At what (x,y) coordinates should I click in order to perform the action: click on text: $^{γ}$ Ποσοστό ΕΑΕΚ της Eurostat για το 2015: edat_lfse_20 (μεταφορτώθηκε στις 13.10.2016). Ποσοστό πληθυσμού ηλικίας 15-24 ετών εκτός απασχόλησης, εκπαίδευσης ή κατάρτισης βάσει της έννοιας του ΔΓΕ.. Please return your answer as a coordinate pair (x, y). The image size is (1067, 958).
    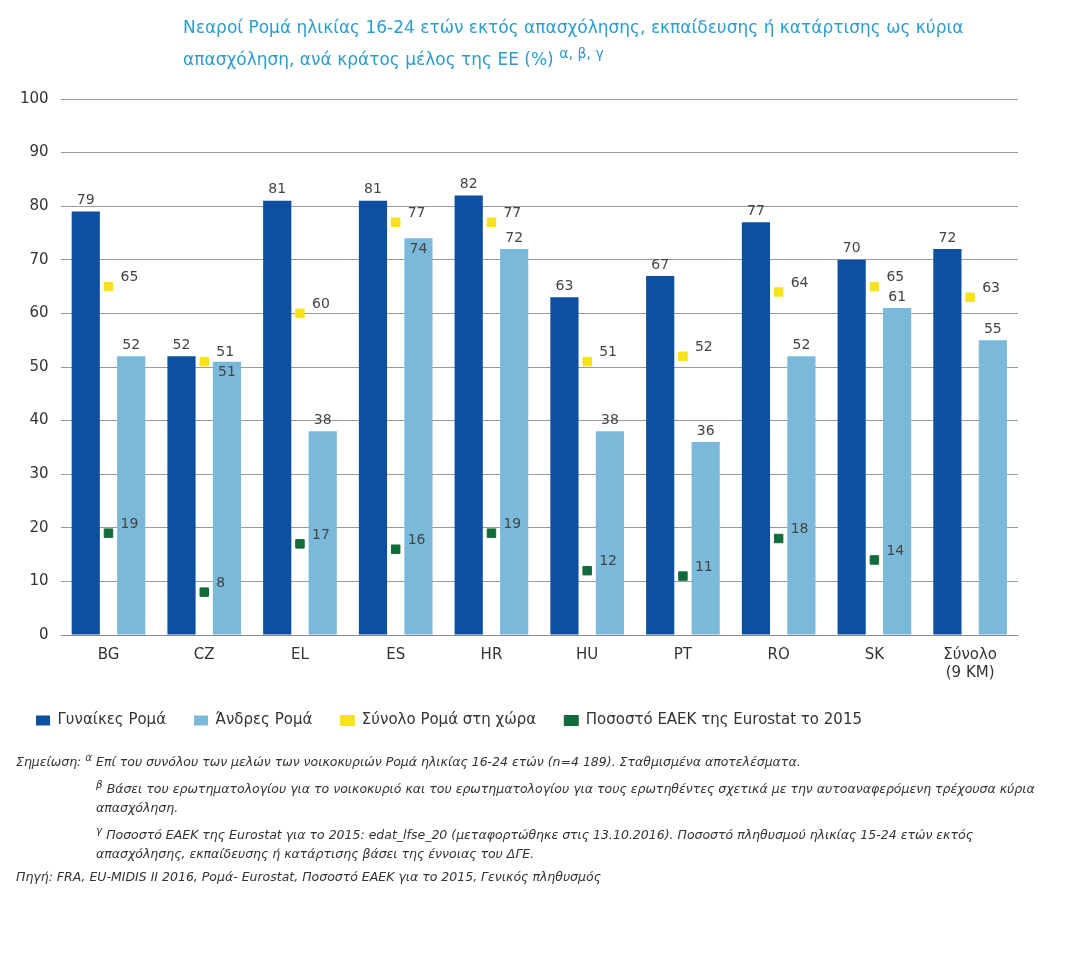
    Looking at the image, I should click on (534, 843).